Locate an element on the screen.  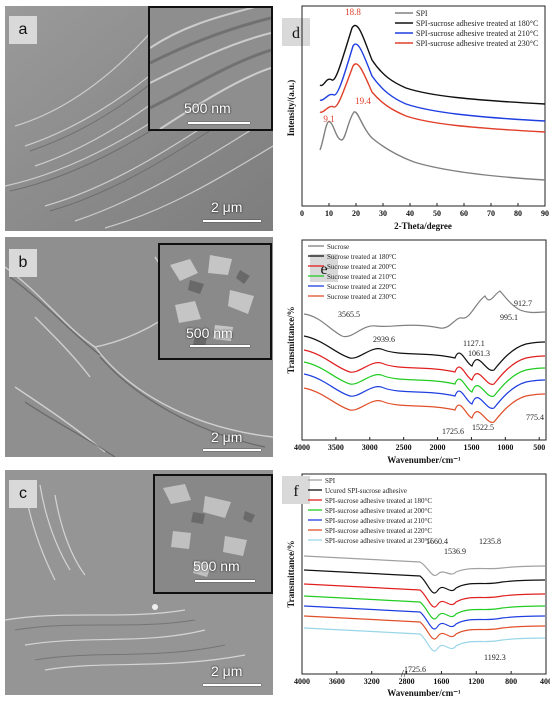
annotation-f-1536: 1536.9 is located at coordinates (455, 551).